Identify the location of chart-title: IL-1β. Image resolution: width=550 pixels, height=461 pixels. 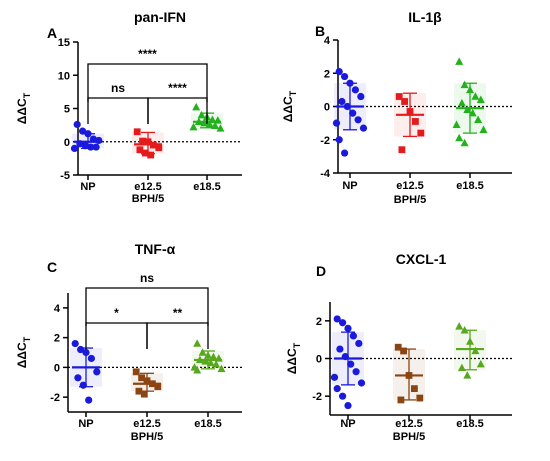
(425, 17).